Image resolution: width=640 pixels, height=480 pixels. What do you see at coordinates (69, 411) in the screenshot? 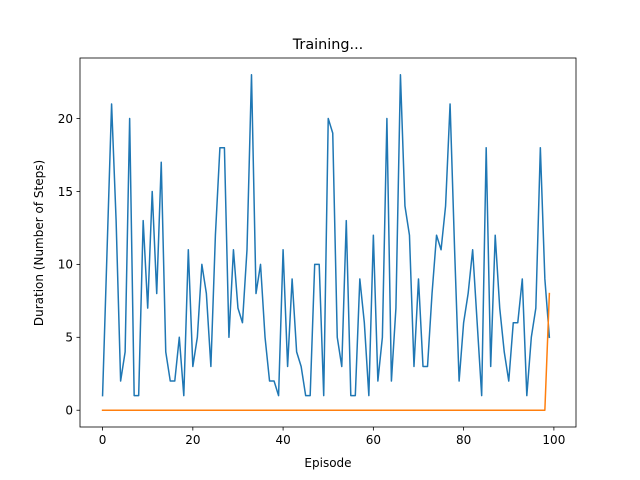
I see `y-tick-label: 0` at bounding box center [69, 411].